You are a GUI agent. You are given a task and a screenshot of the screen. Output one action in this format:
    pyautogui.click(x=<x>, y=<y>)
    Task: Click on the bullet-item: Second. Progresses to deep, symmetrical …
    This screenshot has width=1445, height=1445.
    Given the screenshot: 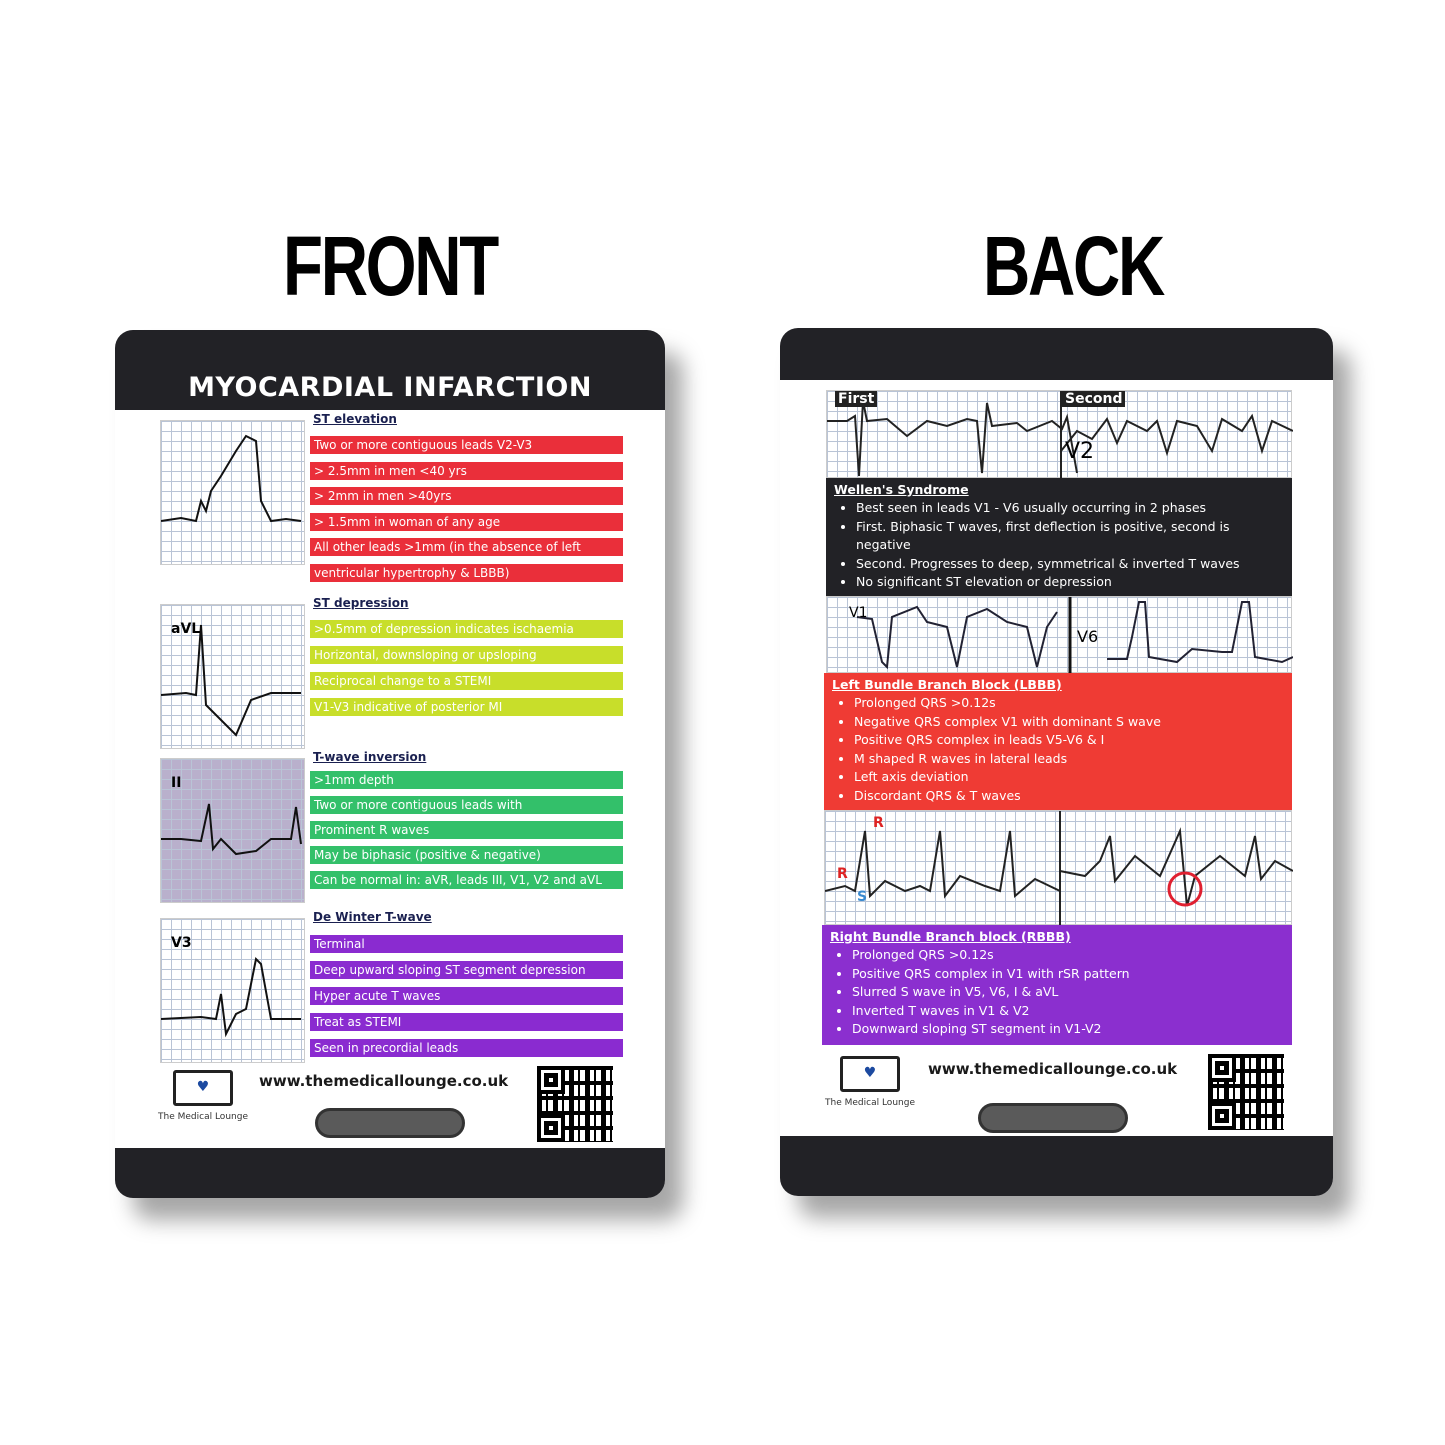 What is the action you would take?
    pyautogui.click(x=1070, y=564)
    